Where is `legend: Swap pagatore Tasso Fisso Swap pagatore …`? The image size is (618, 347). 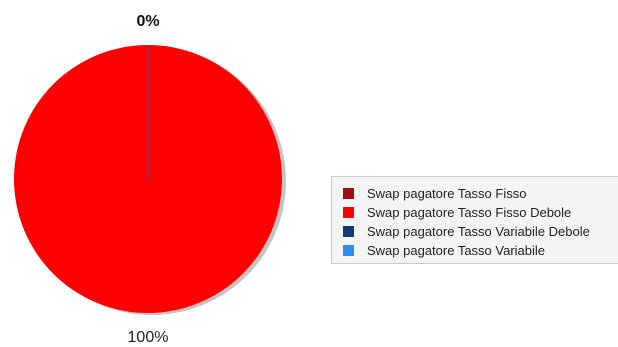
legend: Swap pagatore Tasso Fisso Swap pagatore … is located at coordinates (474, 220).